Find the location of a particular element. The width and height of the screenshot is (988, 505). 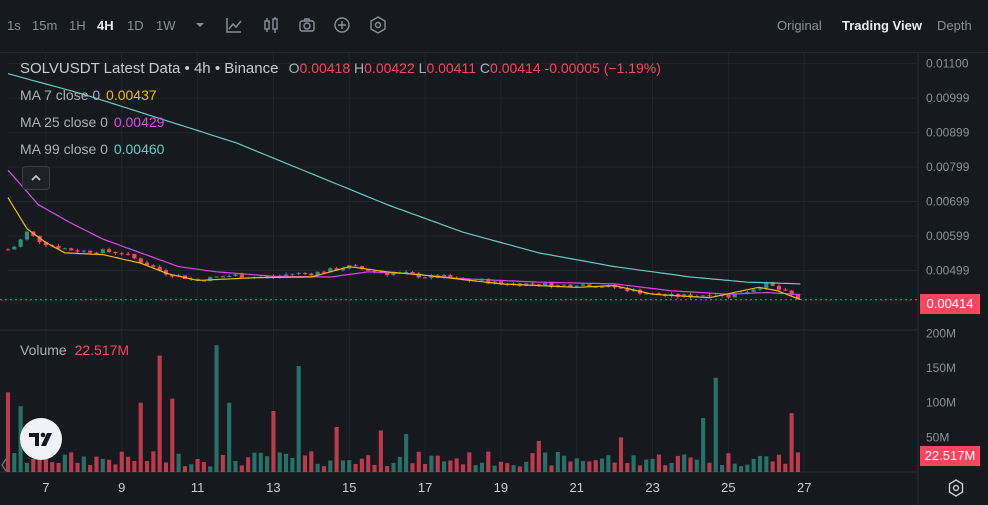

timeframe-1w: 1W is located at coordinates (166, 25).